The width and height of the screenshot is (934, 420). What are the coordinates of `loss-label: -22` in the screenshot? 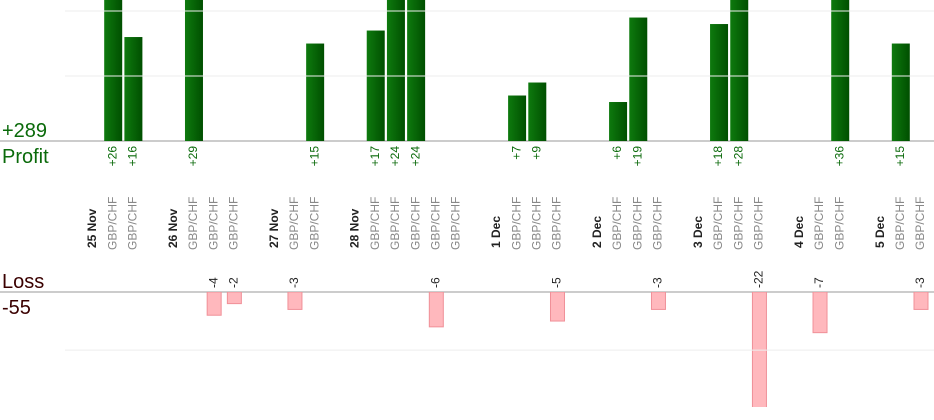 It's located at (759, 279).